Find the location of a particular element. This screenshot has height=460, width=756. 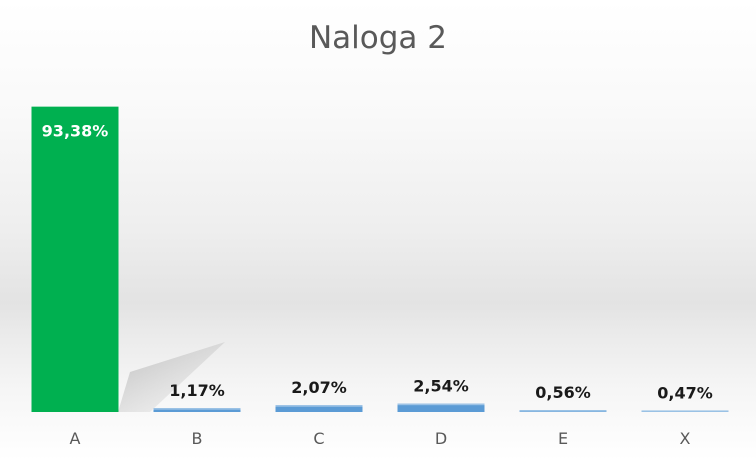

bar-top-highlight-b is located at coordinates (197, 409).